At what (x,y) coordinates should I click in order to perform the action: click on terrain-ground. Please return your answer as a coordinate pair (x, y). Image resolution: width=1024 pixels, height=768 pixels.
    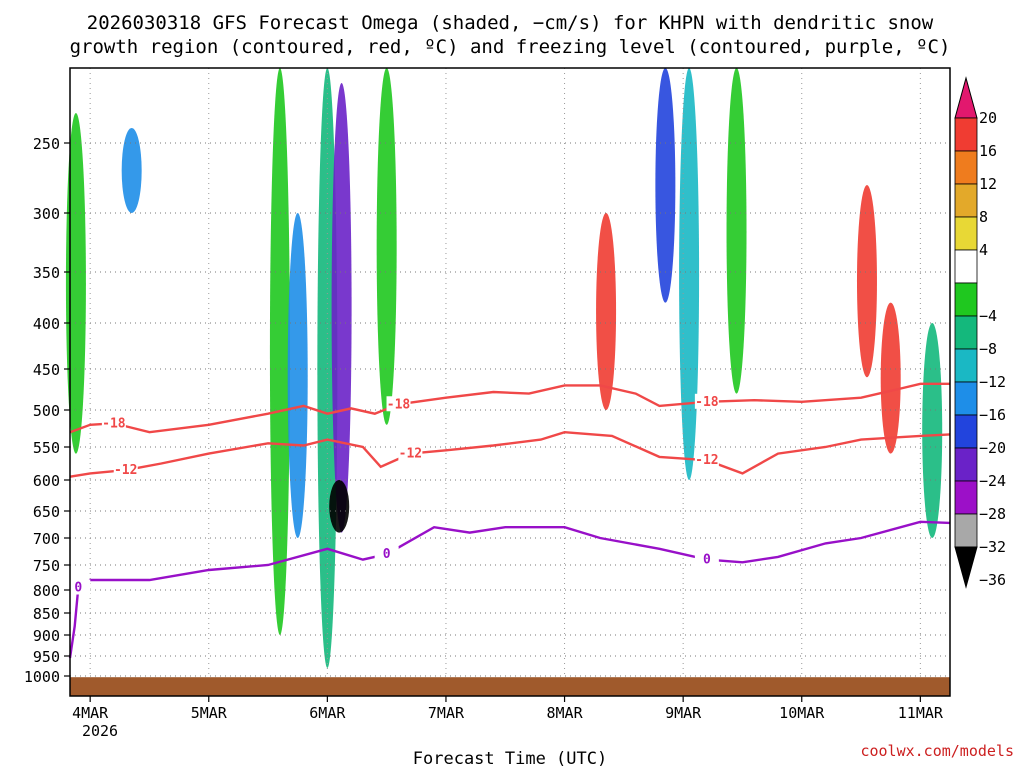
    Looking at the image, I should click on (510, 686).